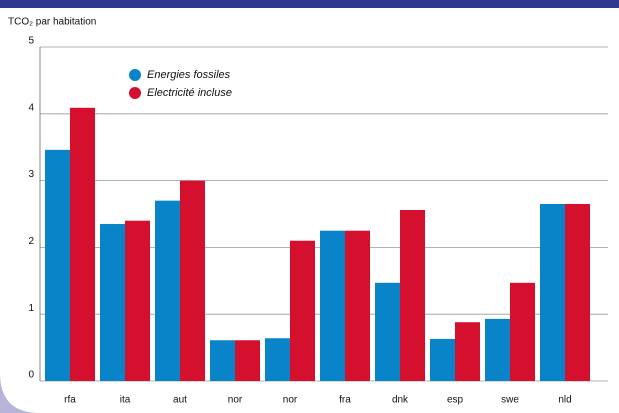 This screenshot has height=413, width=619. Describe the element at coordinates (189, 75) in the screenshot. I see `legend-label: Energies fossiles` at that location.